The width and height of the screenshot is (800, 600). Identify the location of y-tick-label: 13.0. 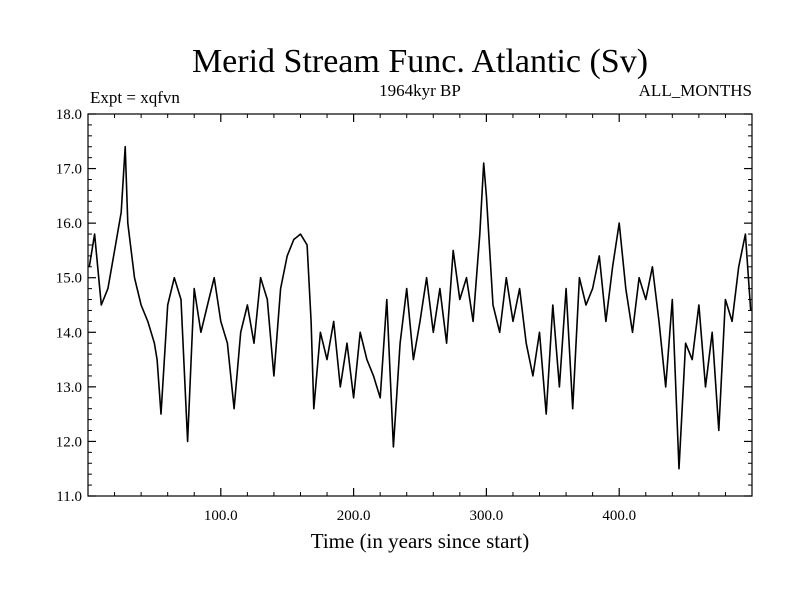
(69, 388).